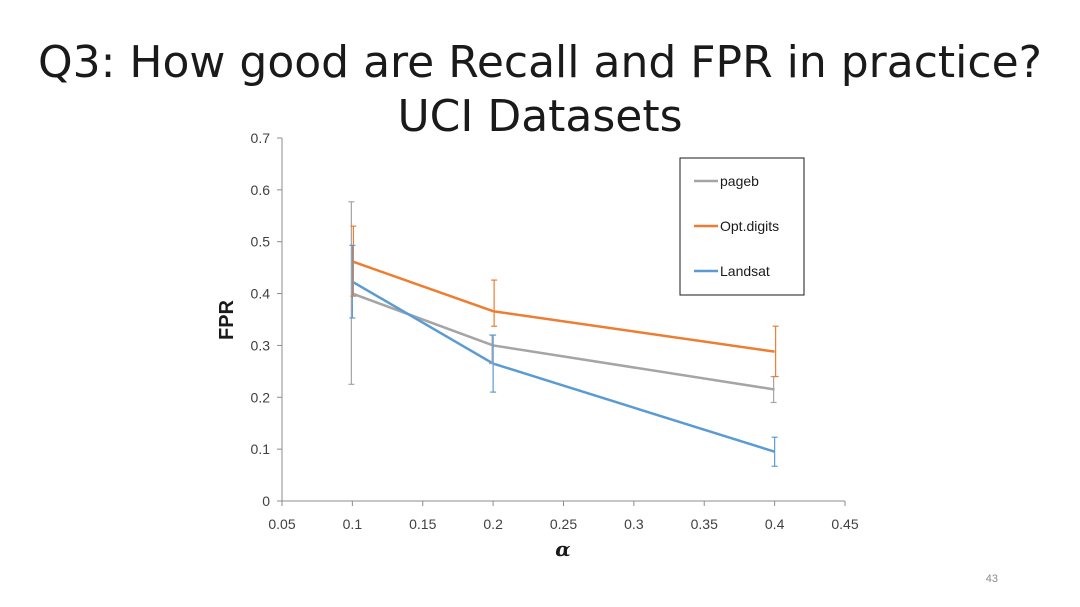 The image size is (1080, 607). Describe the element at coordinates (281, 524) in the screenshot. I see `x-tick-label: 0.05` at that location.